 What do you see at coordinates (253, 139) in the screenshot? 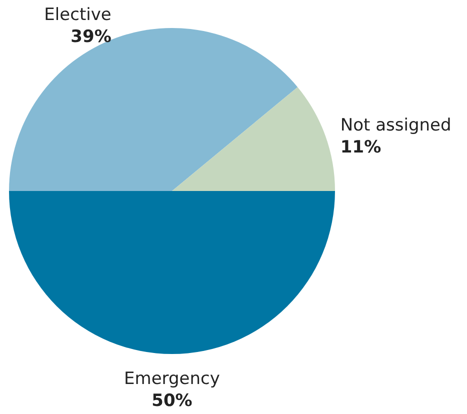
I see `pie-slice` at bounding box center [253, 139].